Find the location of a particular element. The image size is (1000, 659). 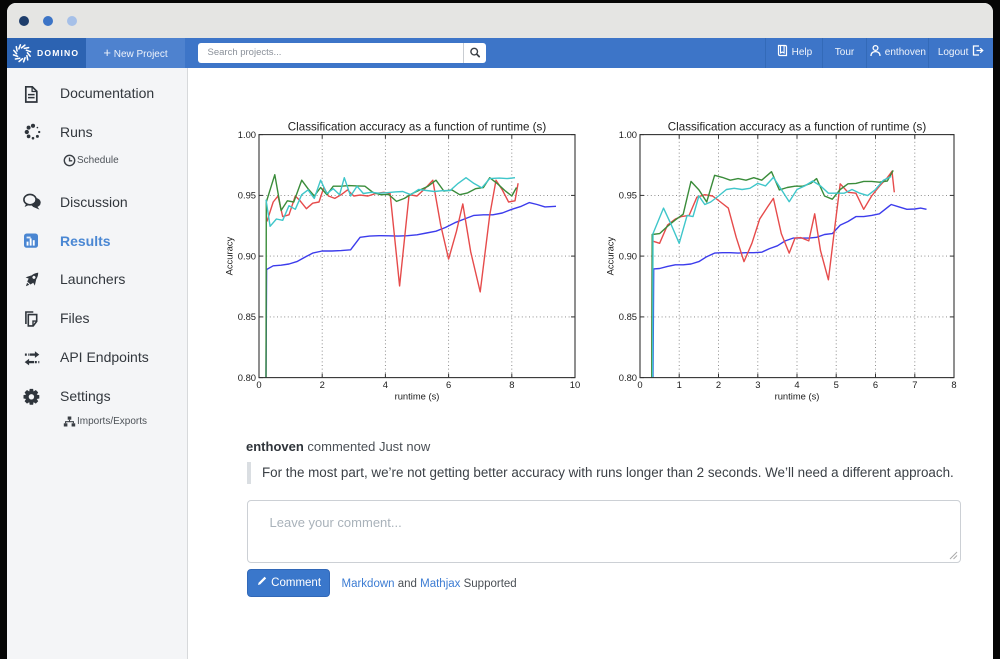

svg-text: 3 is located at coordinates (757, 384).